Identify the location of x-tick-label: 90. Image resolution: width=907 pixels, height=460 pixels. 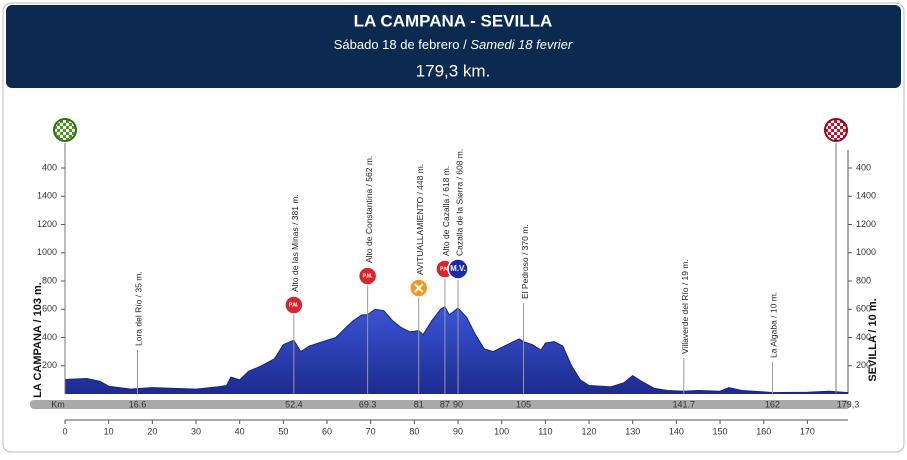
(458, 431).